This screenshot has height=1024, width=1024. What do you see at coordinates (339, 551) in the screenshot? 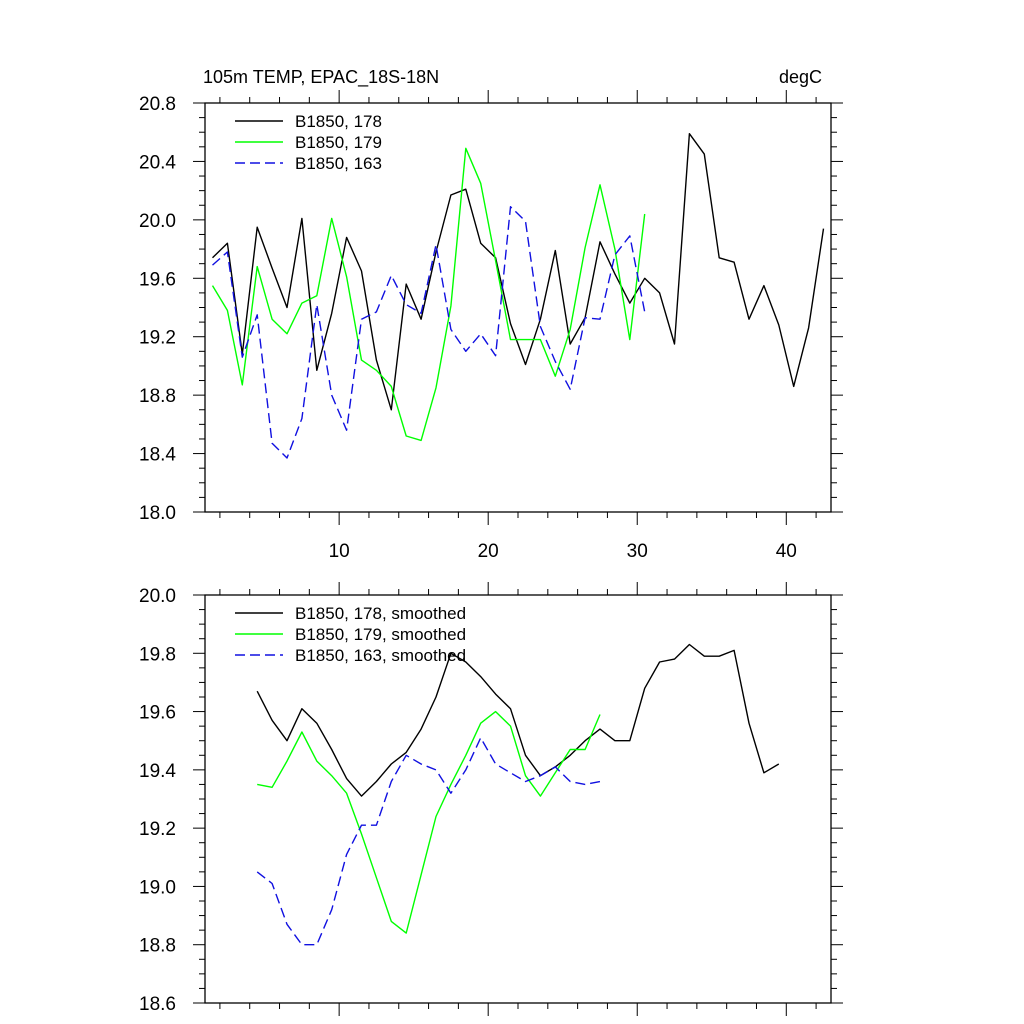
I see `x-tick-label: 10` at bounding box center [339, 551].